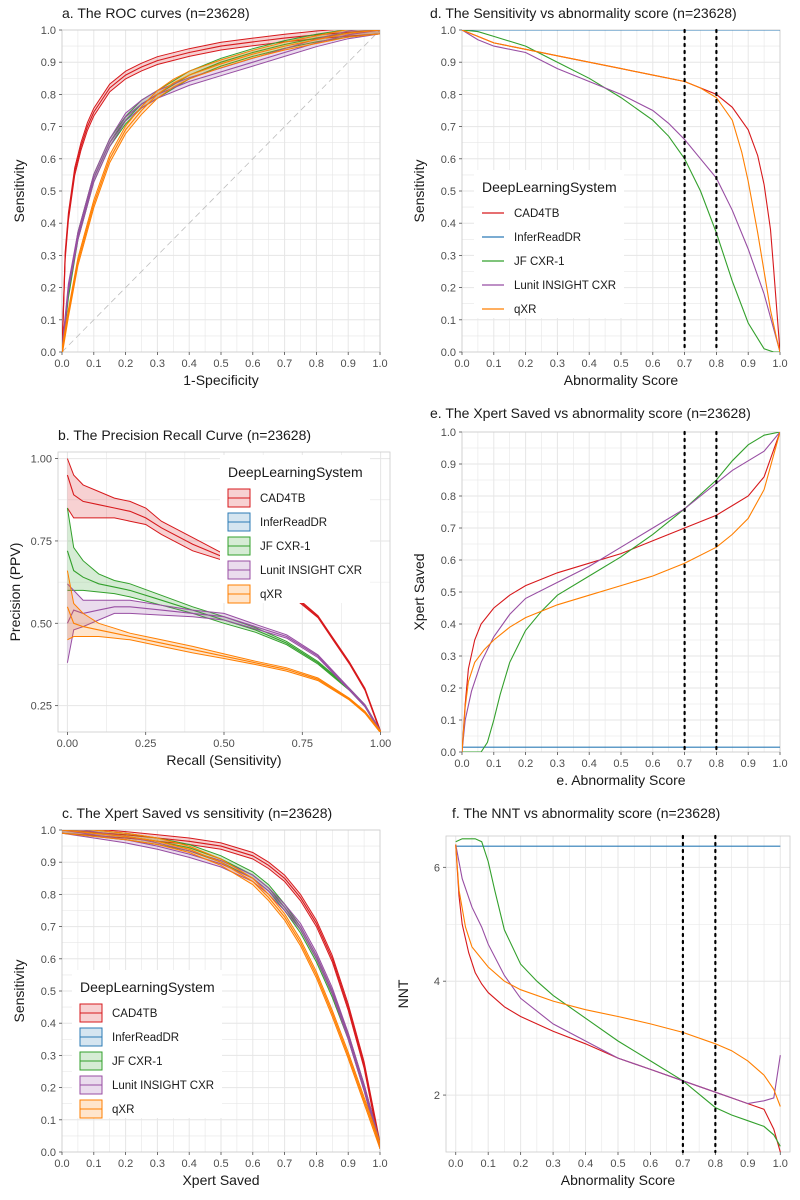 The width and height of the screenshot is (800, 1200). I want to click on y-tick-label: 0.9, so click(48, 63).